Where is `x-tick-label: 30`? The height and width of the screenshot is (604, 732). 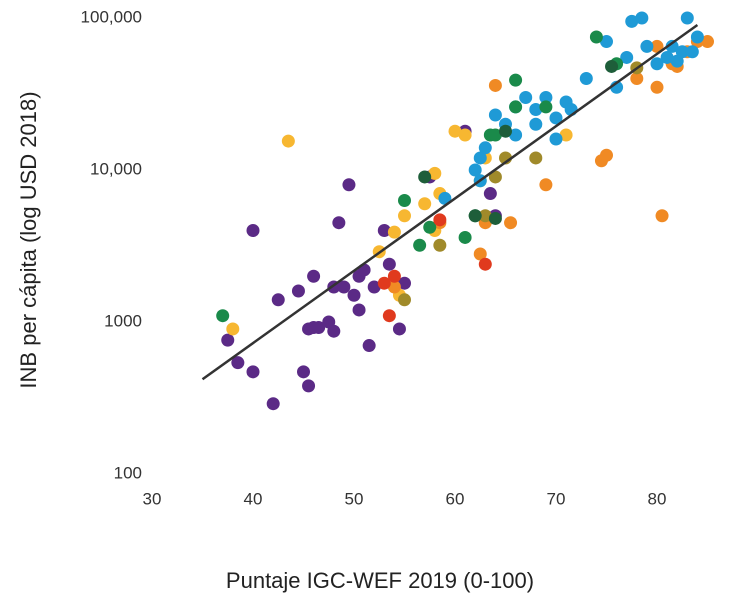
x-tick-label: 30 is located at coordinates (152, 498).